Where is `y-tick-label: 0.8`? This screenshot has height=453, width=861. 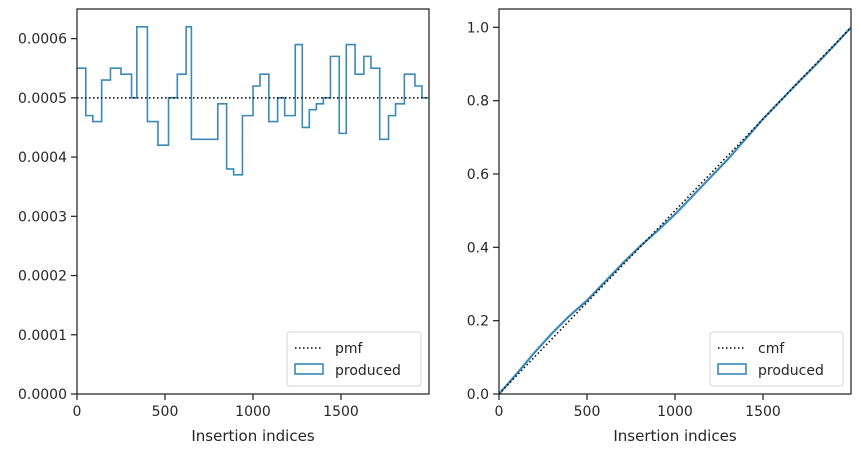 y-tick-label: 0.8 is located at coordinates (478, 102).